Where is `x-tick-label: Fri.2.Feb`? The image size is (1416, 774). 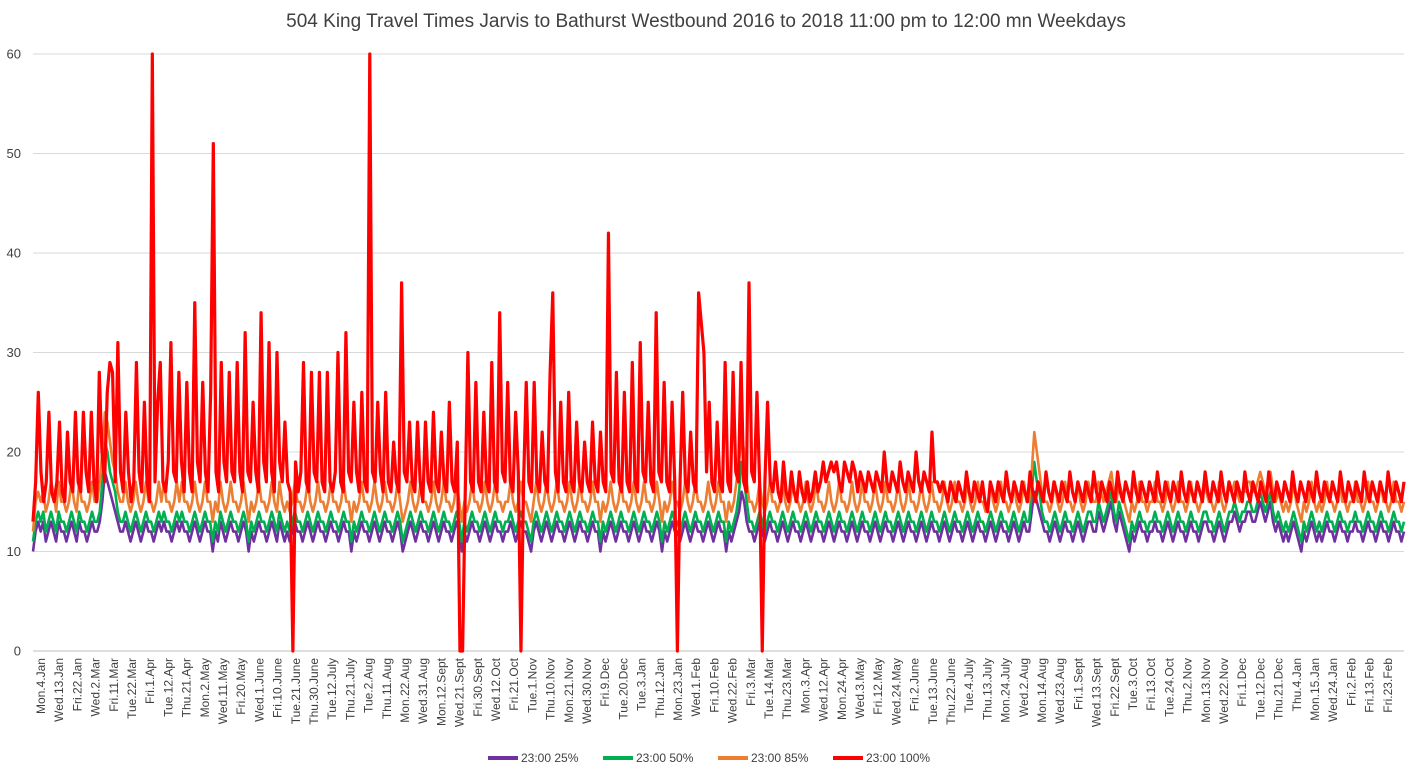 x-tick-label: Fri.2.Feb is located at coordinates (1351, 682).